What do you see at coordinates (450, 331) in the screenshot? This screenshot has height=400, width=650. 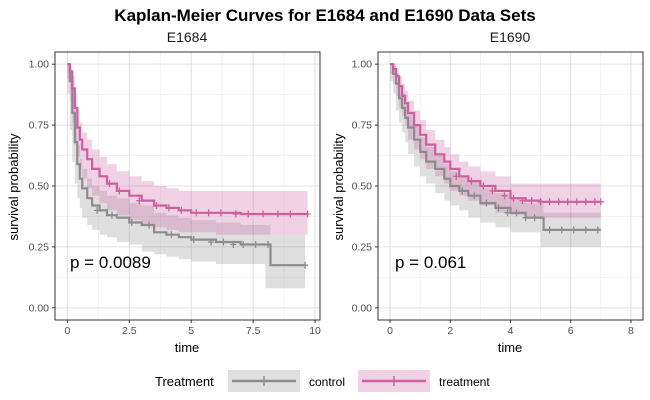 I see `x-tick-label: 2` at bounding box center [450, 331].